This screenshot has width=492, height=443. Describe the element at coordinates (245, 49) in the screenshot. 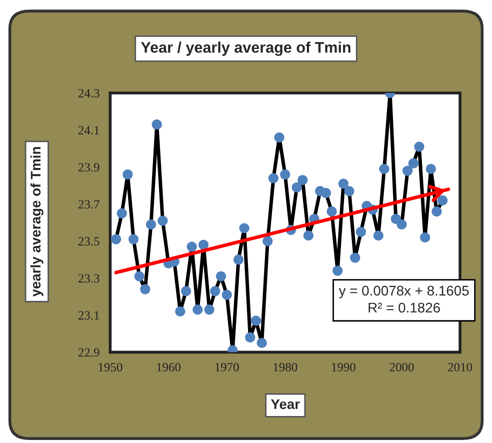

I see `chart-title: Year / yearly average of Tmin` at that location.